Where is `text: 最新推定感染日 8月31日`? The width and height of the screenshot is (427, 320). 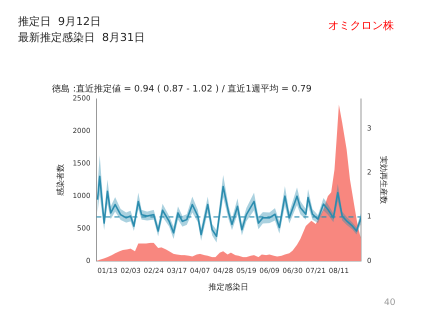 text: 最新推定感染日 8月31日 is located at coordinates (81, 37).